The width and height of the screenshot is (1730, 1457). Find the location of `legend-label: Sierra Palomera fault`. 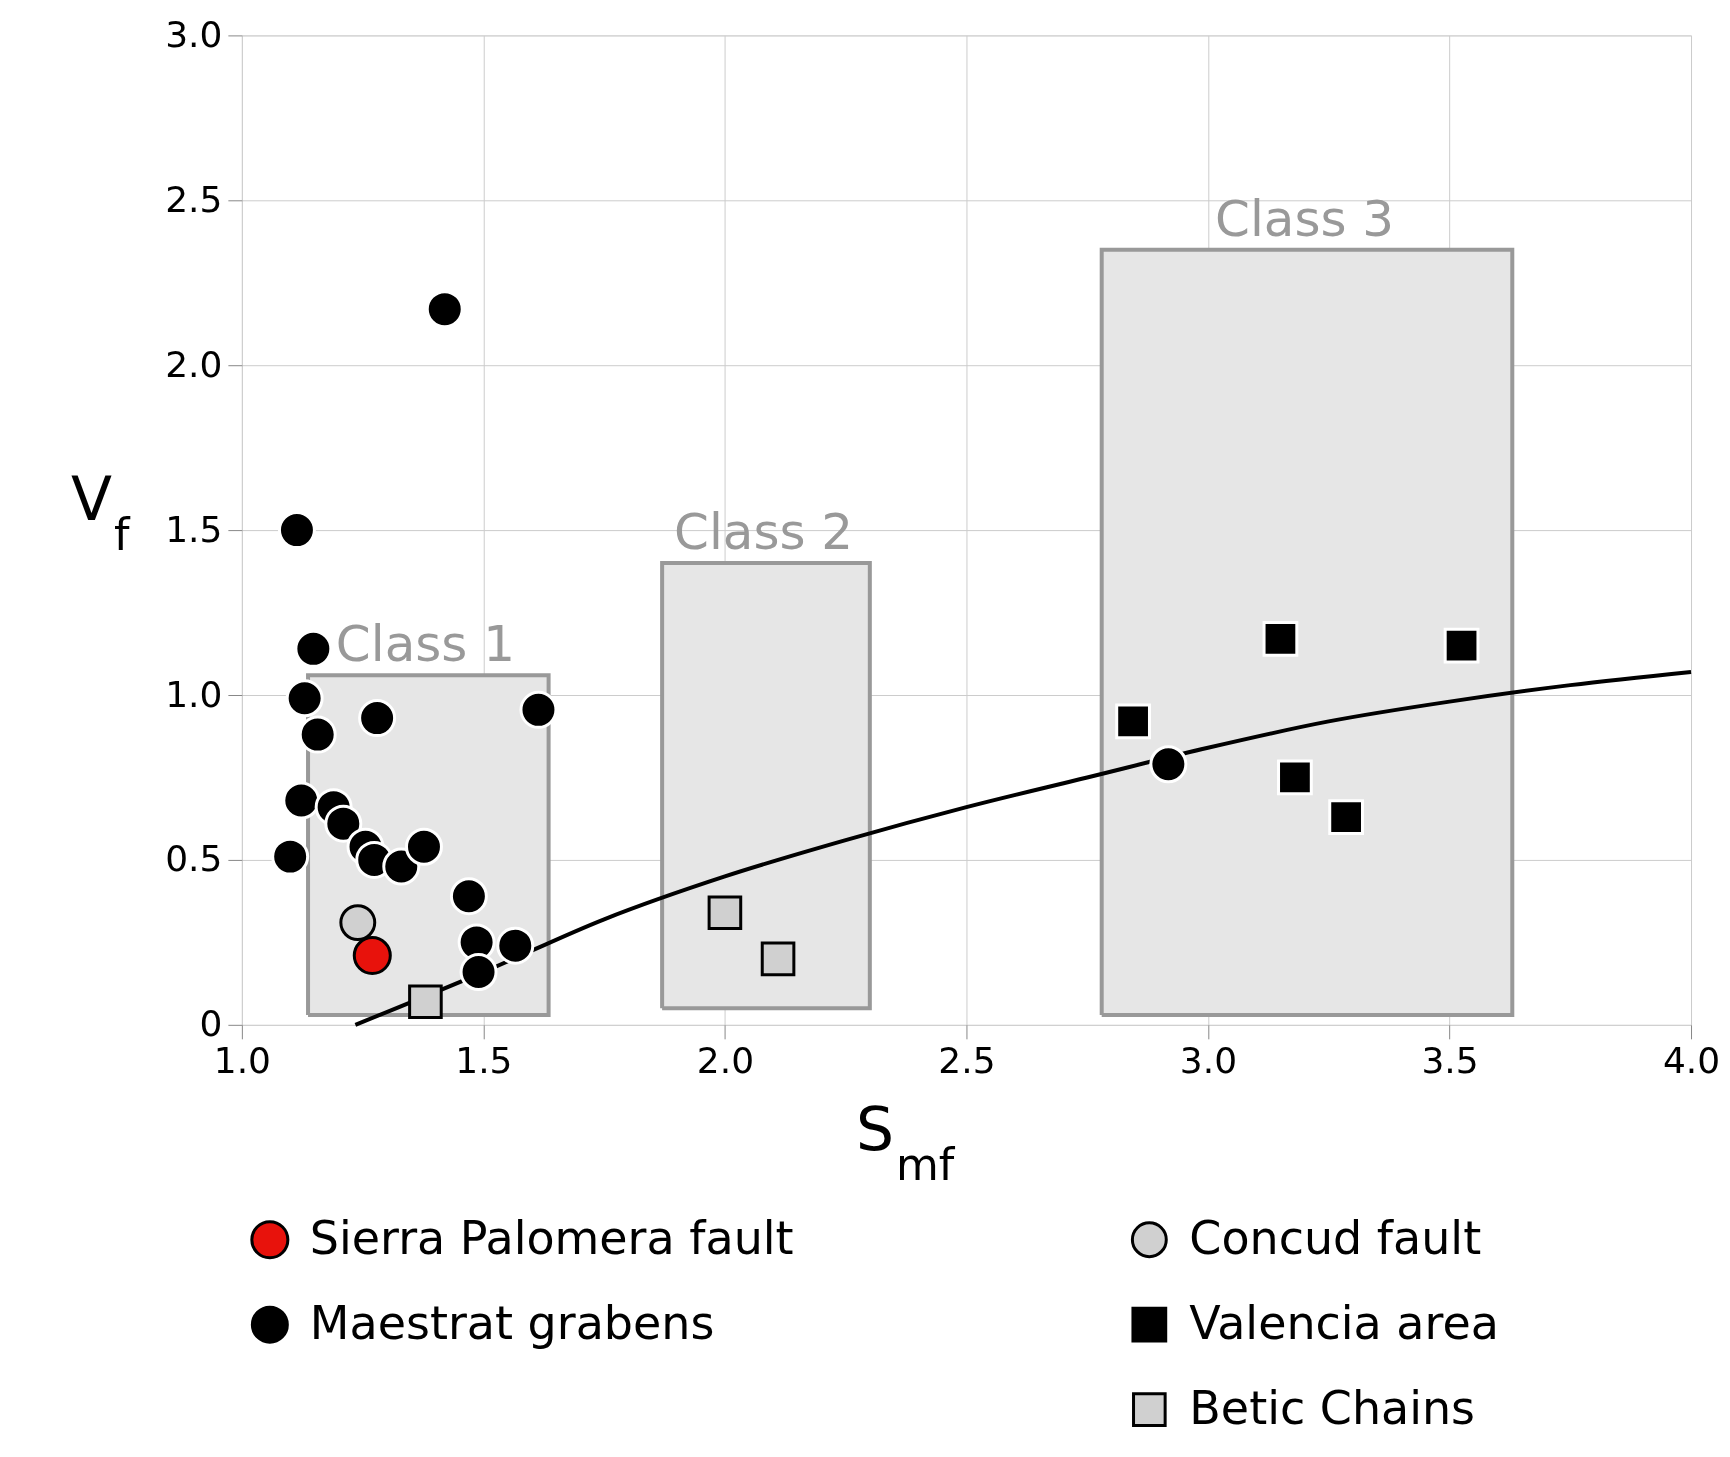

legend-label: Sierra Palomera fault is located at coordinates (551, 1237).